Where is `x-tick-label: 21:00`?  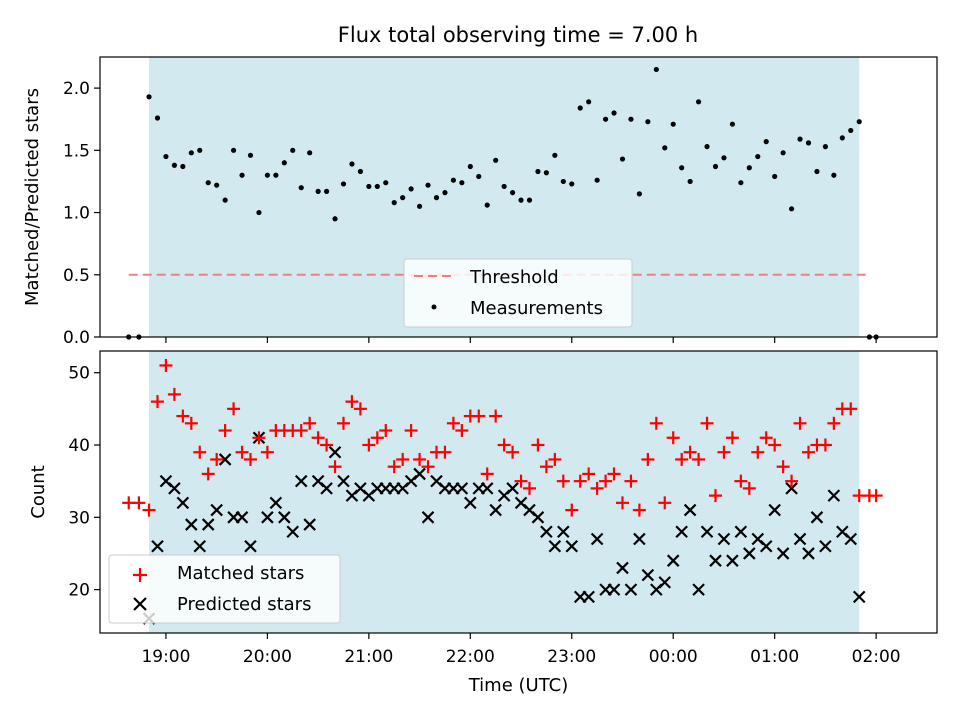 x-tick-label: 21:00 is located at coordinates (368, 657).